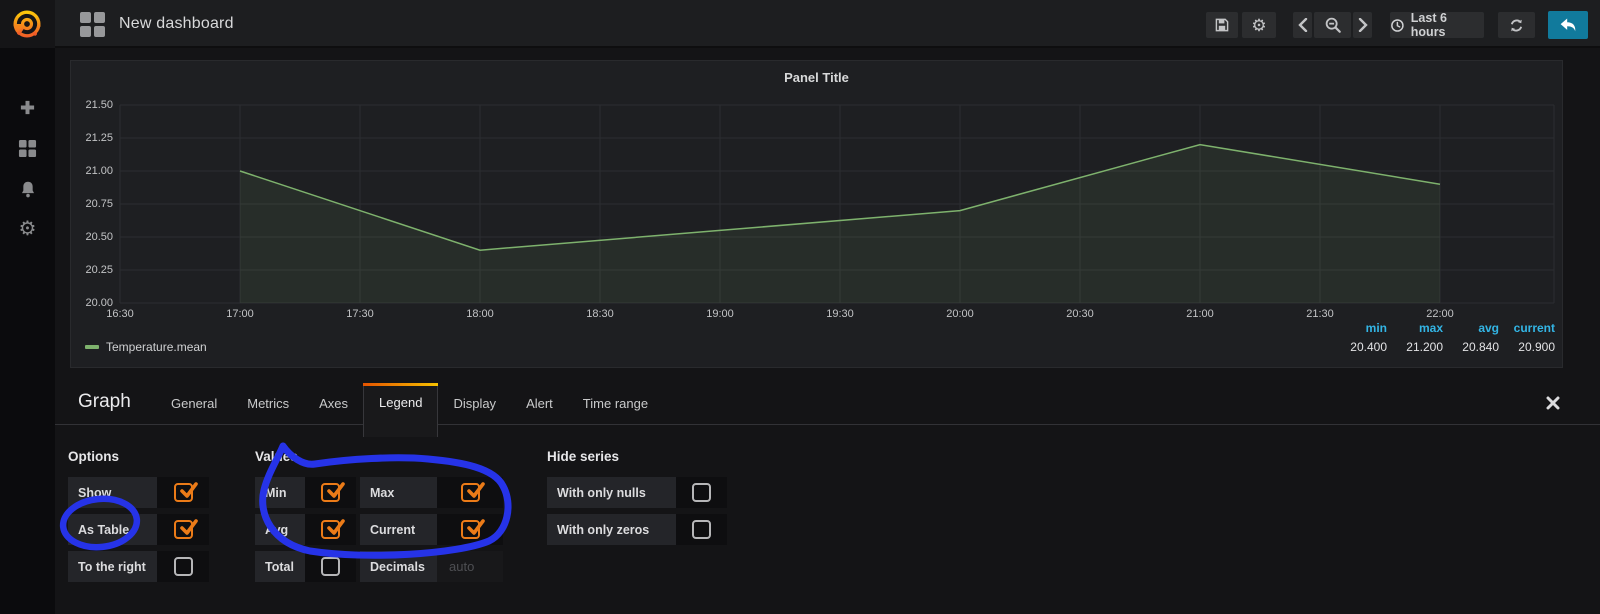 Image resolution: width=1600 pixels, height=614 pixels. I want to click on stat-header-avg: avg, so click(1488, 328).